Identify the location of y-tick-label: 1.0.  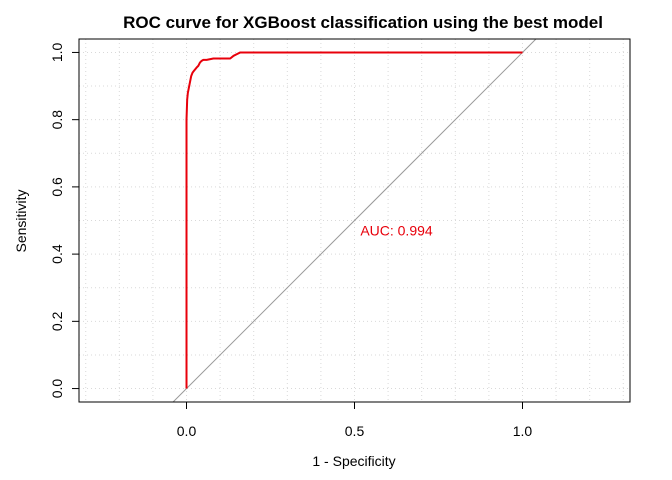
(57, 53).